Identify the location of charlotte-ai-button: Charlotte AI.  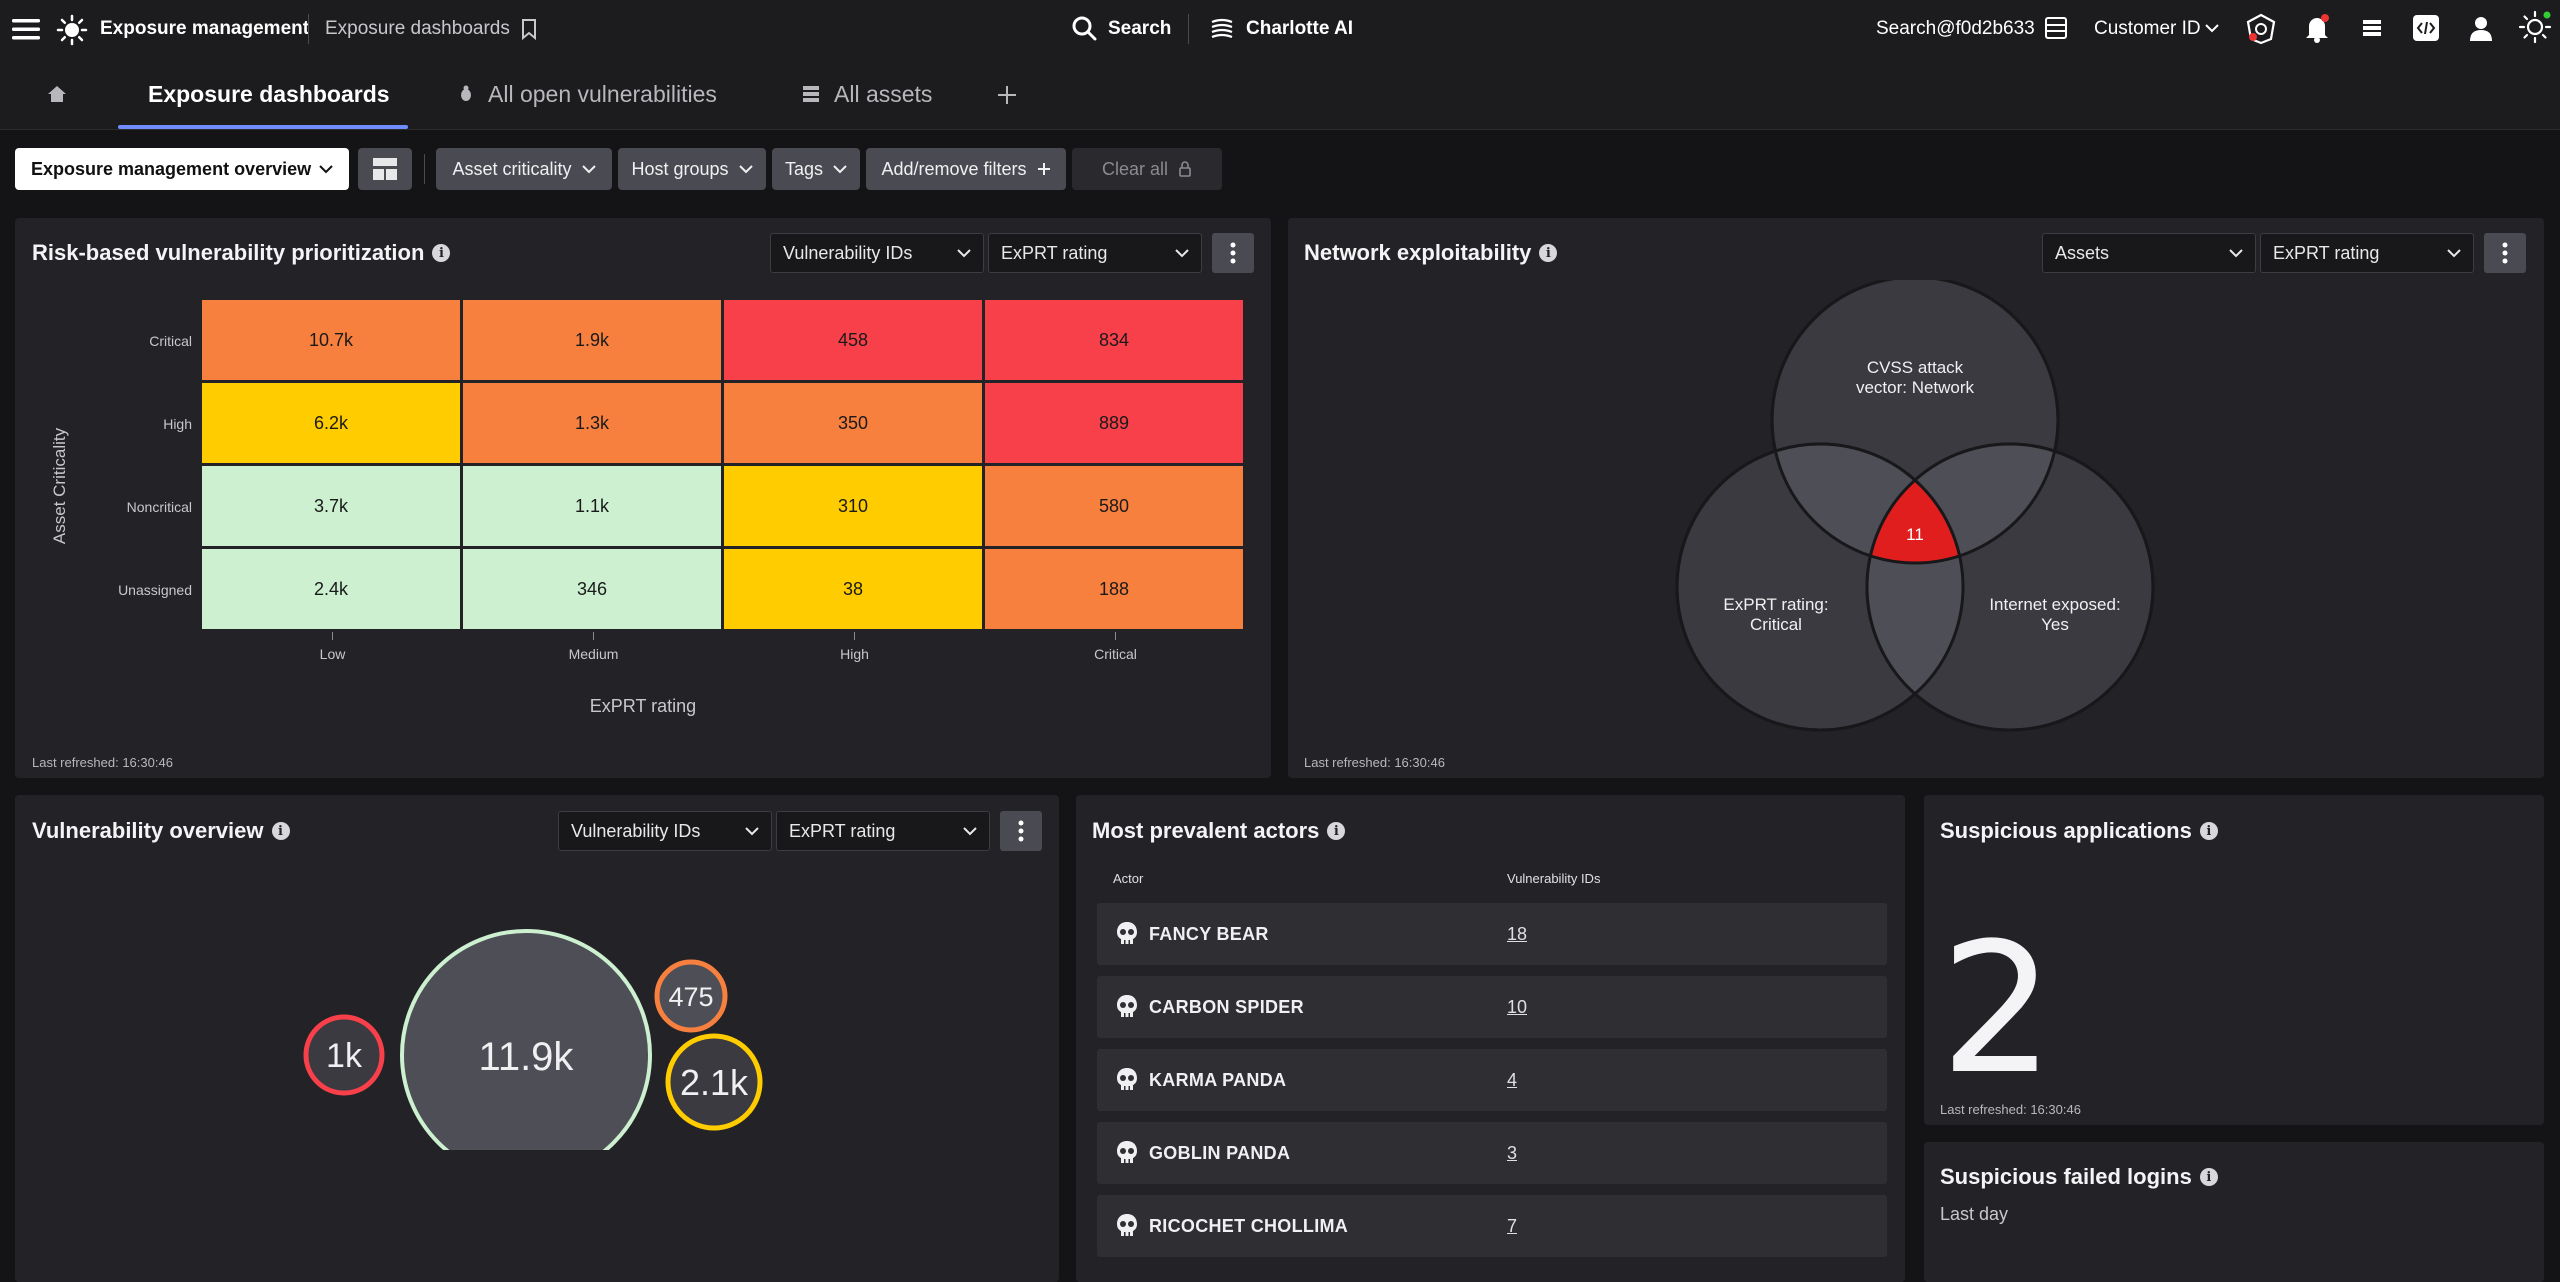
(1299, 28).